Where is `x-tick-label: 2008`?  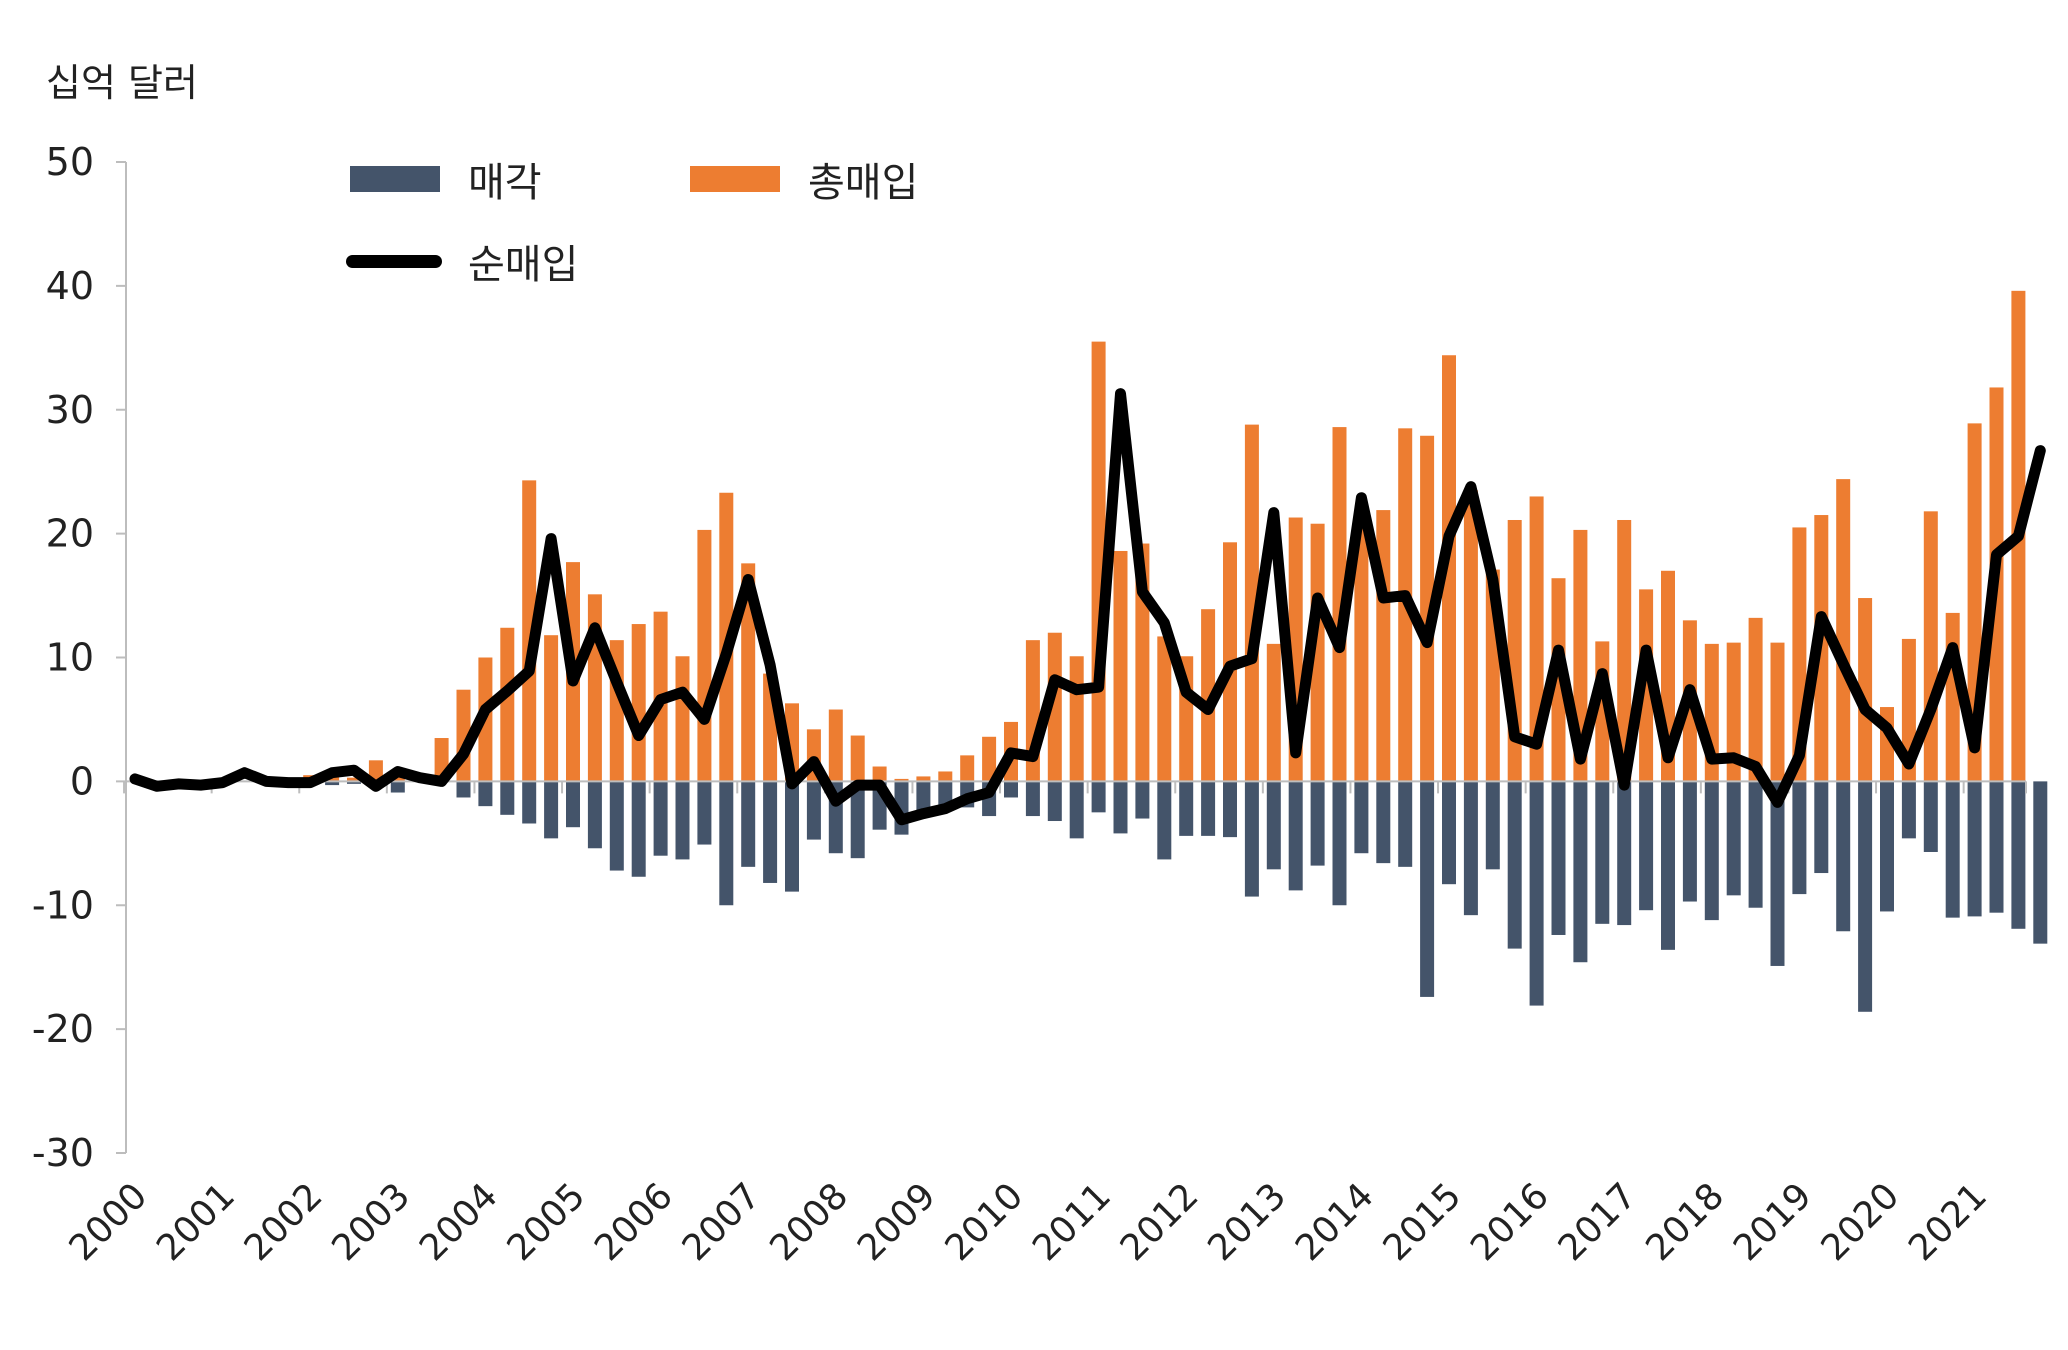
x-tick-label: 2008 is located at coordinates (809, 1222).